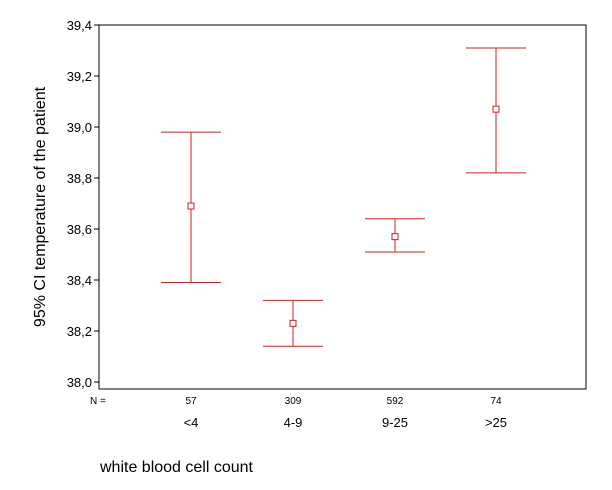 Image resolution: width=612 pixels, height=490 pixels. What do you see at coordinates (79, 331) in the screenshot?
I see `y-tick-label: 38,2` at bounding box center [79, 331].